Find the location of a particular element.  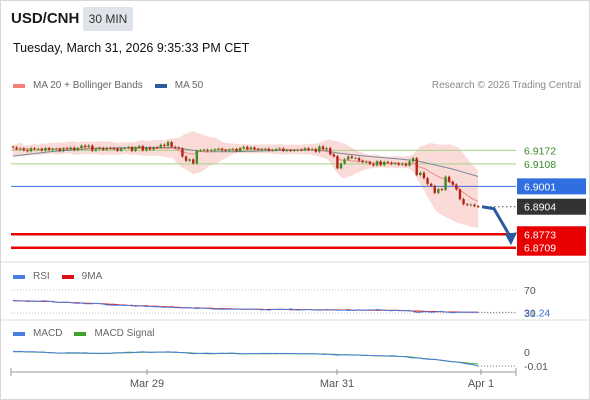

level-label: 6.9172 is located at coordinates (540, 151).